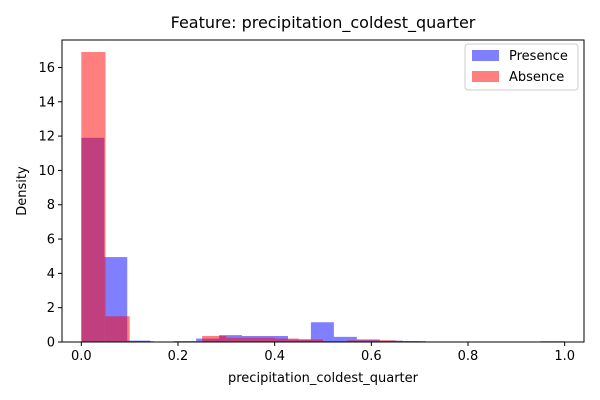 This screenshot has height=400, width=600. Describe the element at coordinates (323, 23) in the screenshot. I see `chart-title: Feature: precipitation_coldest_quarter` at that location.